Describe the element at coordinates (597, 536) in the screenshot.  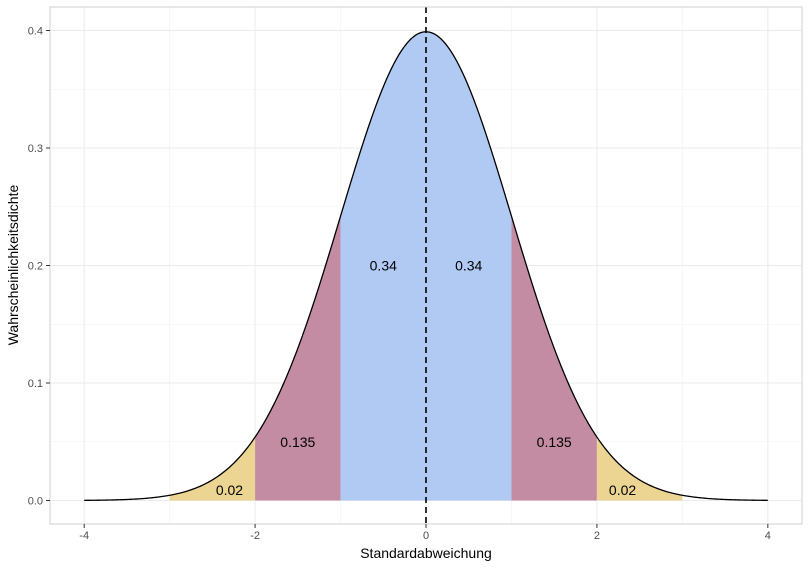
I see `x-tick-label: 2` at that location.